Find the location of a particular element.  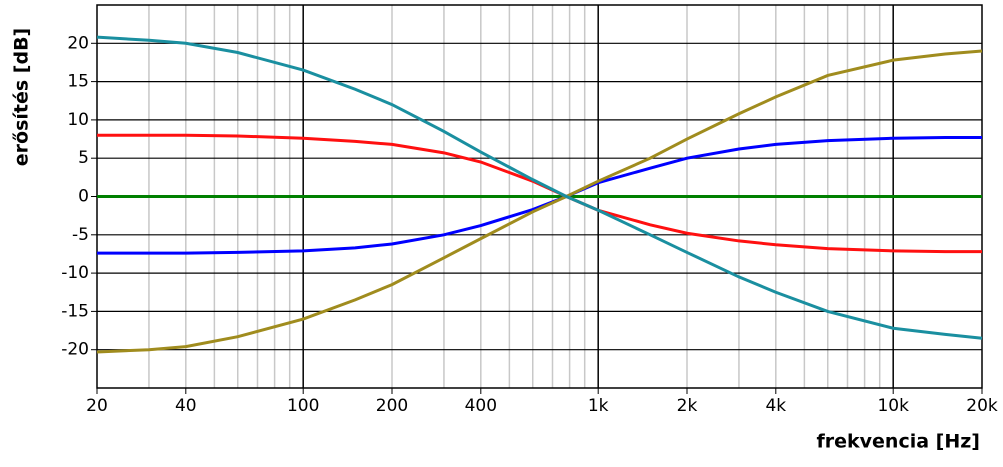

x-tick-label: 20 is located at coordinates (97, 406).